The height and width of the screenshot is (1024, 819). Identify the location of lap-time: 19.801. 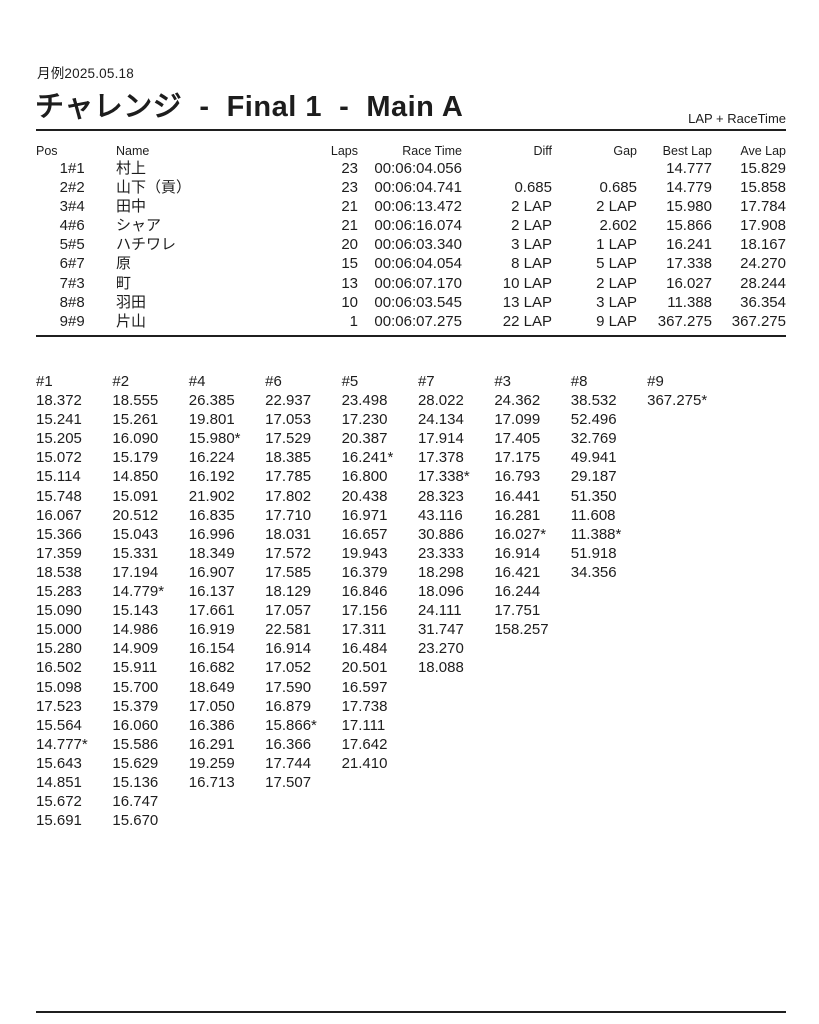
(211, 420).